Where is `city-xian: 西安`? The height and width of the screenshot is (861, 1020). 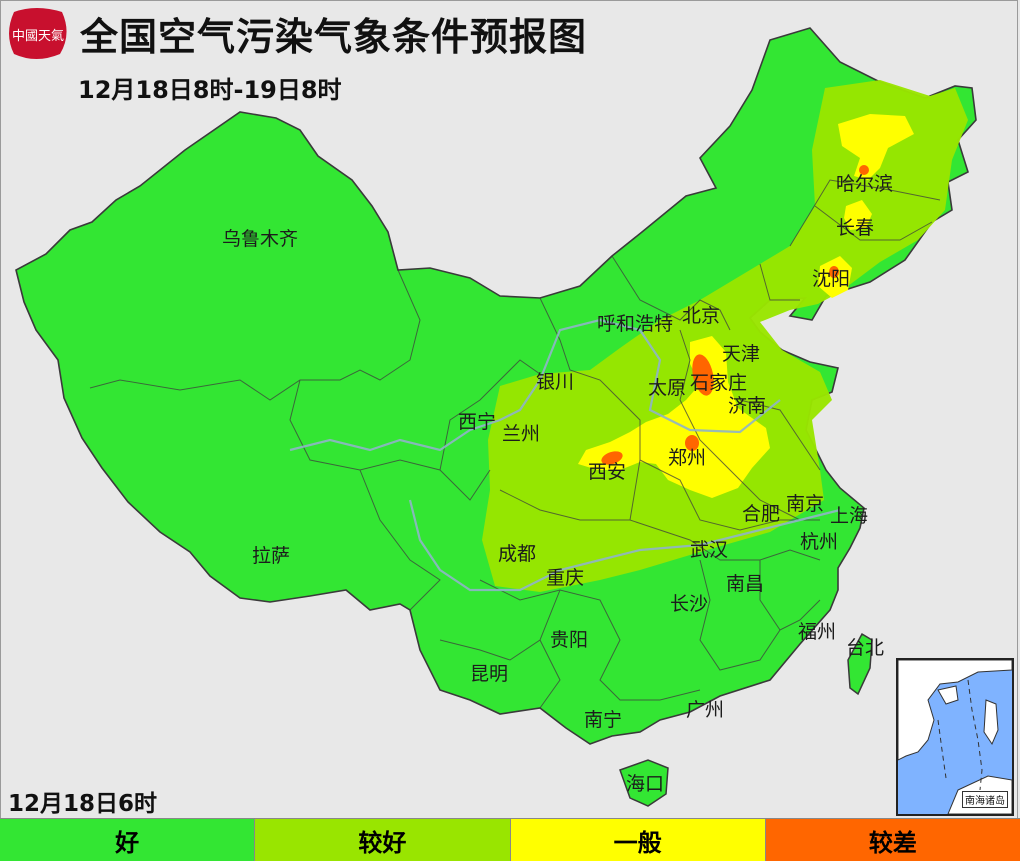 city-xian: 西安 is located at coordinates (607, 472).